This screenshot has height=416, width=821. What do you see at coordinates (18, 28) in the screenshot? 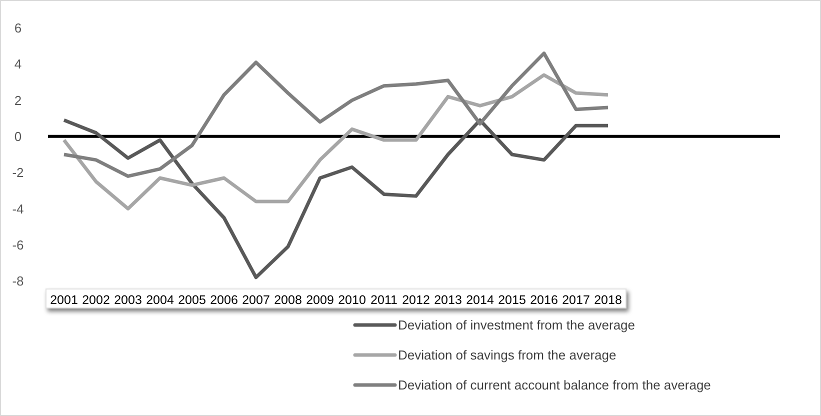
I see `y-tick-label: 6` at bounding box center [18, 28].